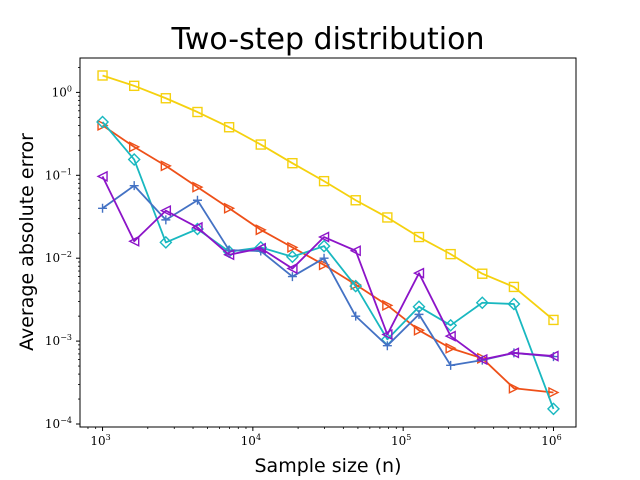 This screenshot has height=480, width=640. What do you see at coordinates (327, 39) in the screenshot?
I see `chart-title: Two-step distribution` at bounding box center [327, 39].